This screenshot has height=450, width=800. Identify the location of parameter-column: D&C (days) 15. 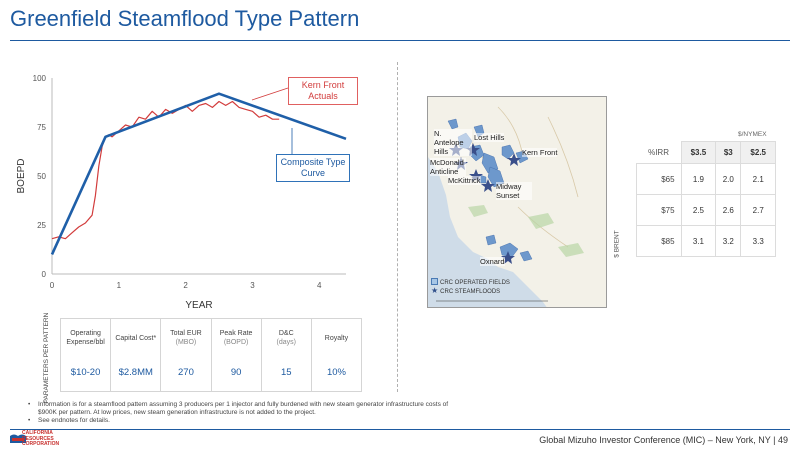
(287, 355).